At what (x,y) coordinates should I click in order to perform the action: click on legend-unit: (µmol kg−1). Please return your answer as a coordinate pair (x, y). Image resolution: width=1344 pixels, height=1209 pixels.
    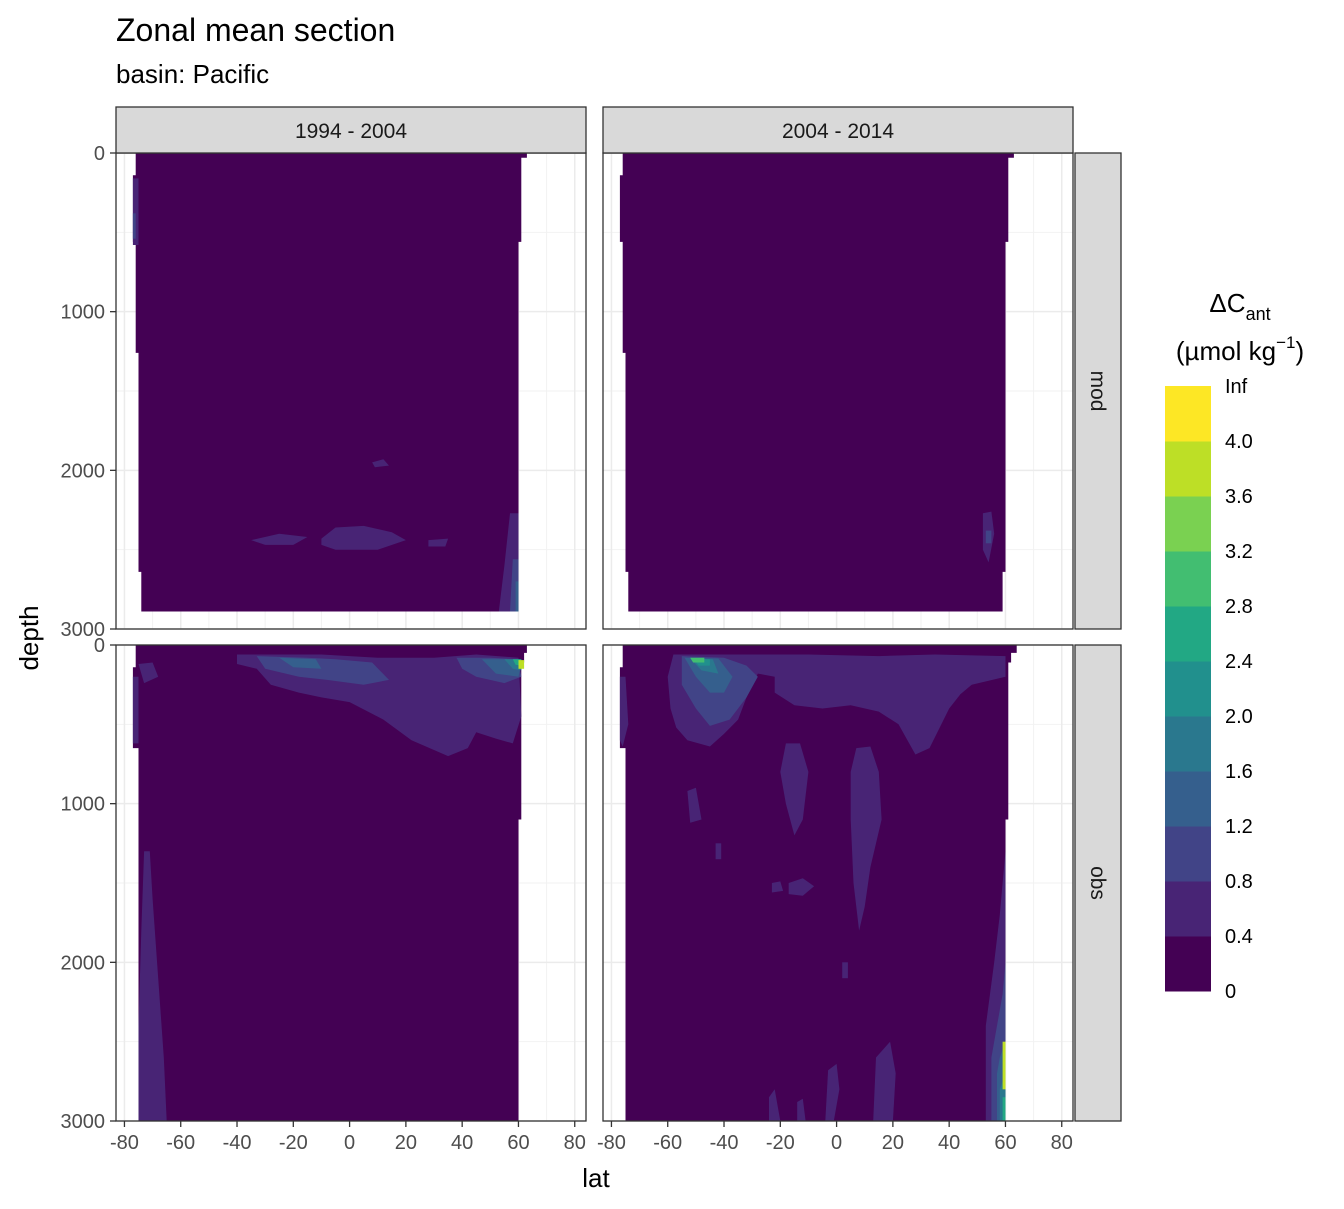
    Looking at the image, I should click on (1240, 349).